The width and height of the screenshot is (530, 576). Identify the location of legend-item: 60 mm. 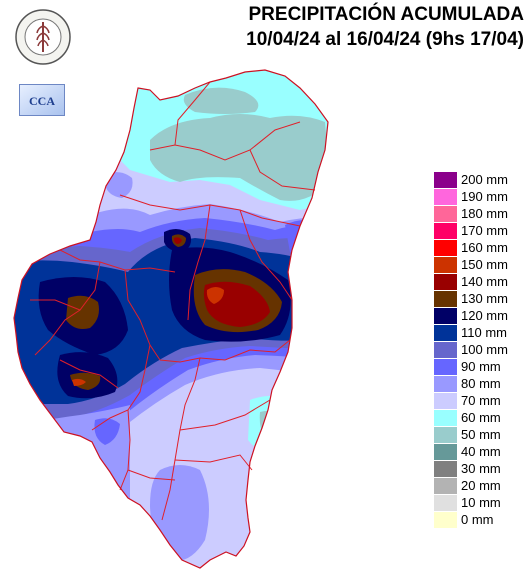
(482, 417).